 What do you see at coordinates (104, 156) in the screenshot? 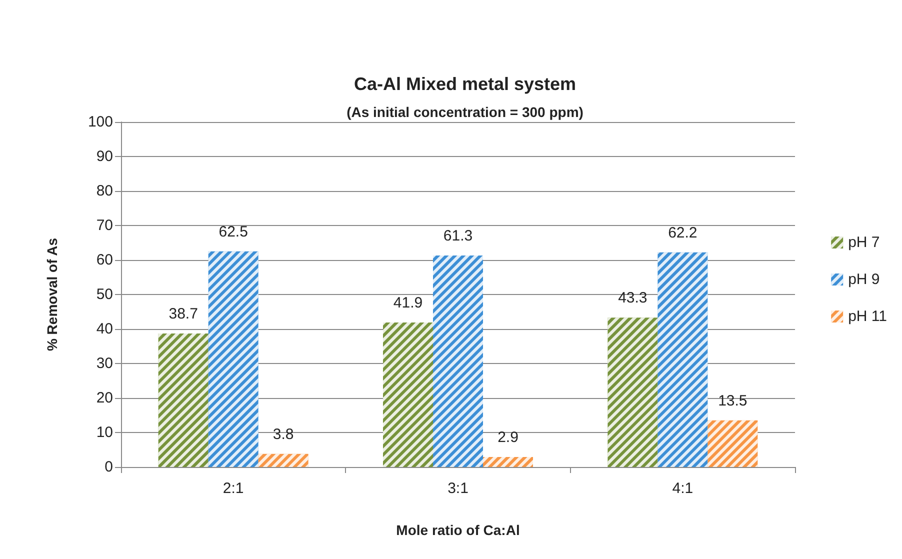
I see `y-tick-label: 90` at bounding box center [104, 156].